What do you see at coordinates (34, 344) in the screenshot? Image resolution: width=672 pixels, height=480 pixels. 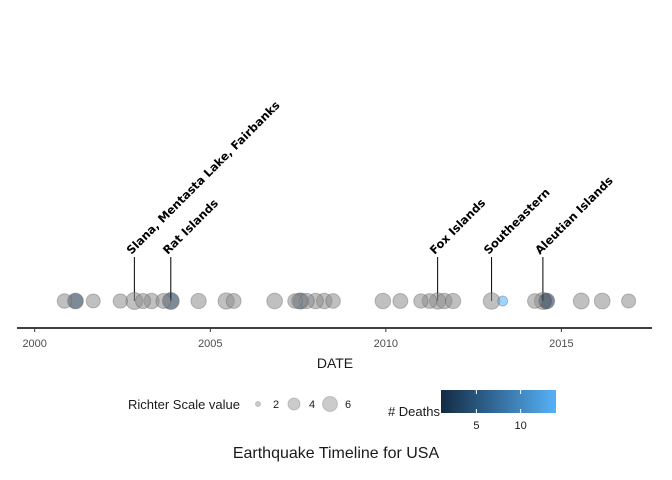 I see `x-tick-label: 2000` at bounding box center [34, 344].